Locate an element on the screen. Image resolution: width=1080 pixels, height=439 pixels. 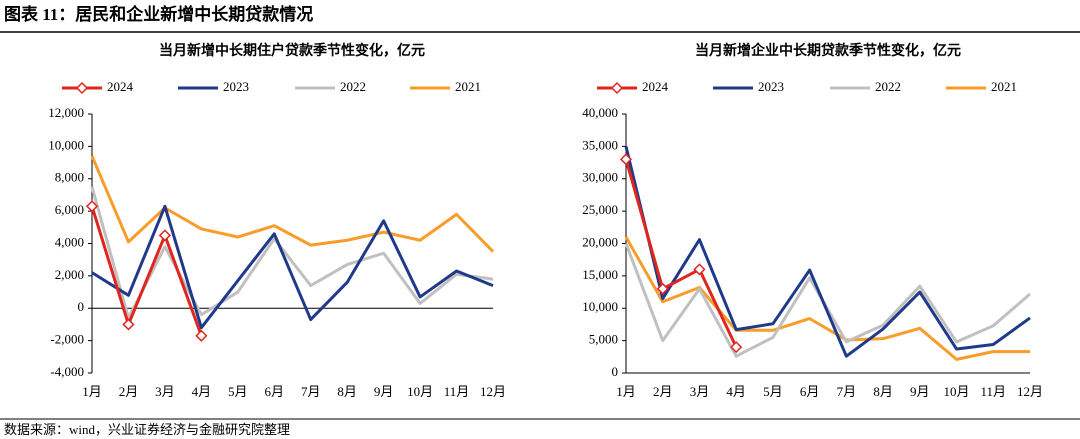
y-tick-label: 4,000 is located at coordinates (69, 241).